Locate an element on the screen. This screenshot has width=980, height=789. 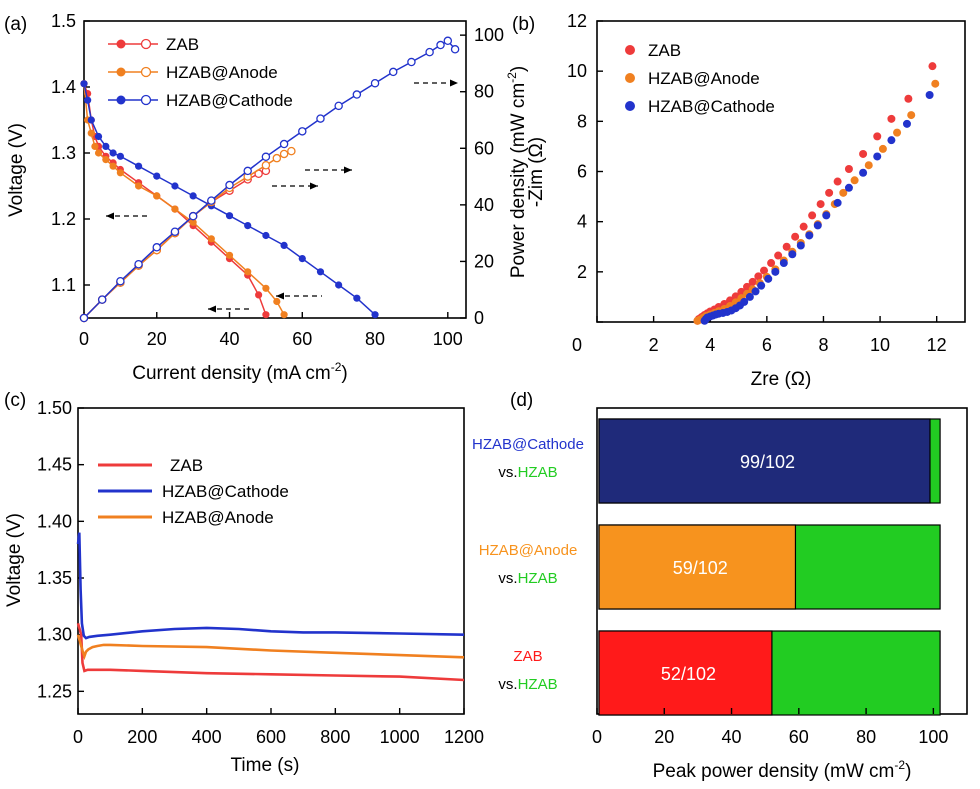
panel-b-ylabel: -Zim (Ω) is located at coordinates (536, 172).